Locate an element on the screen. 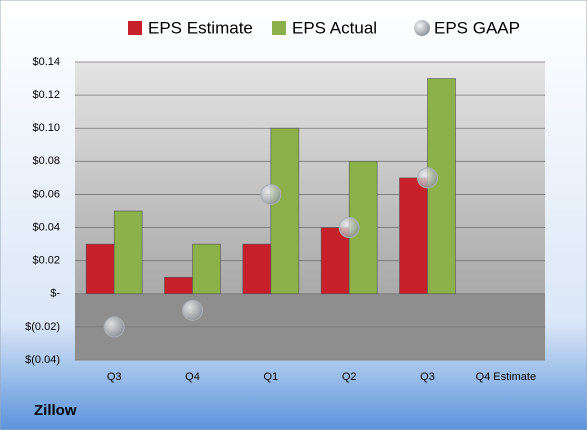  y-tick-label: $(0.04) is located at coordinates (42, 360).